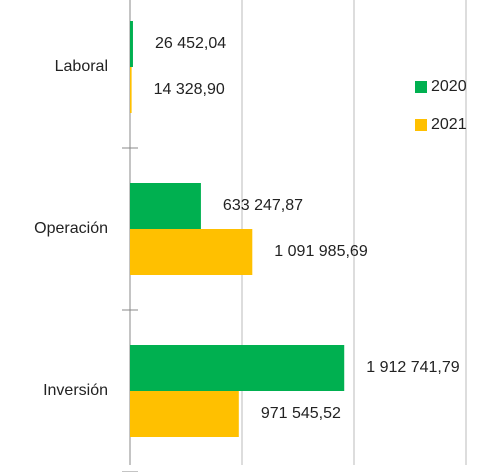 This screenshot has width=498, height=472. I want to click on data-label: 971 545,52, so click(301, 413).